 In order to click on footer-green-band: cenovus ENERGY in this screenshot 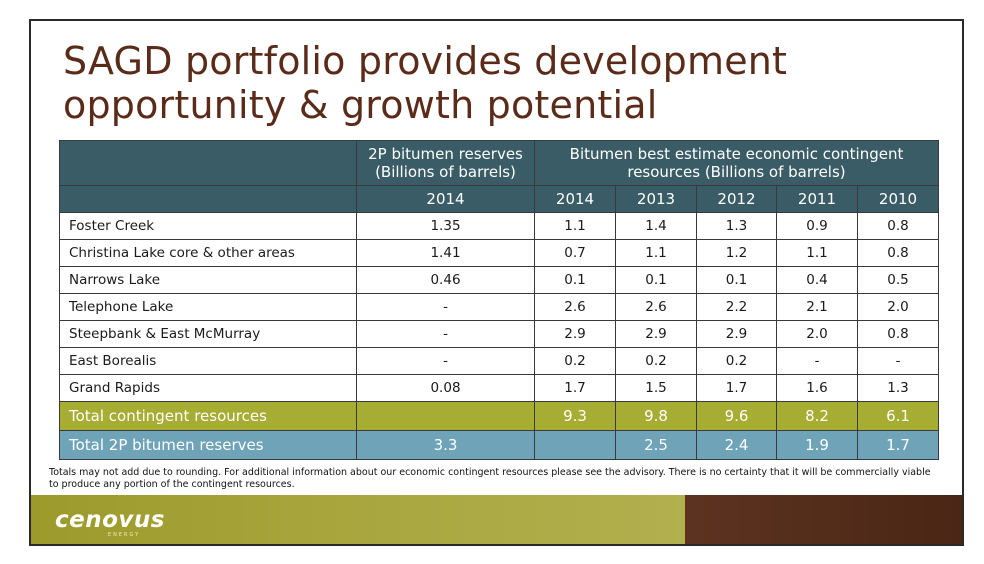, I will do `click(358, 519)`.